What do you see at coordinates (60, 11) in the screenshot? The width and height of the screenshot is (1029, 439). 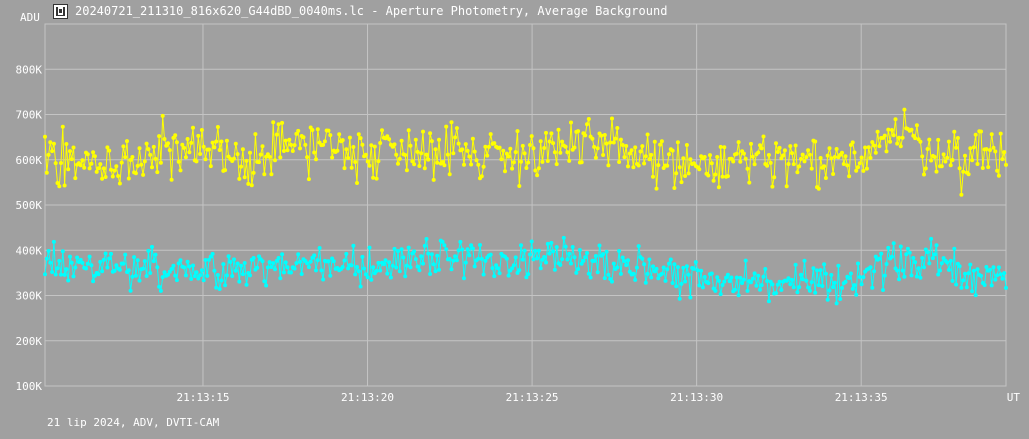 I see `lightcurve-app-icon` at bounding box center [60, 11].